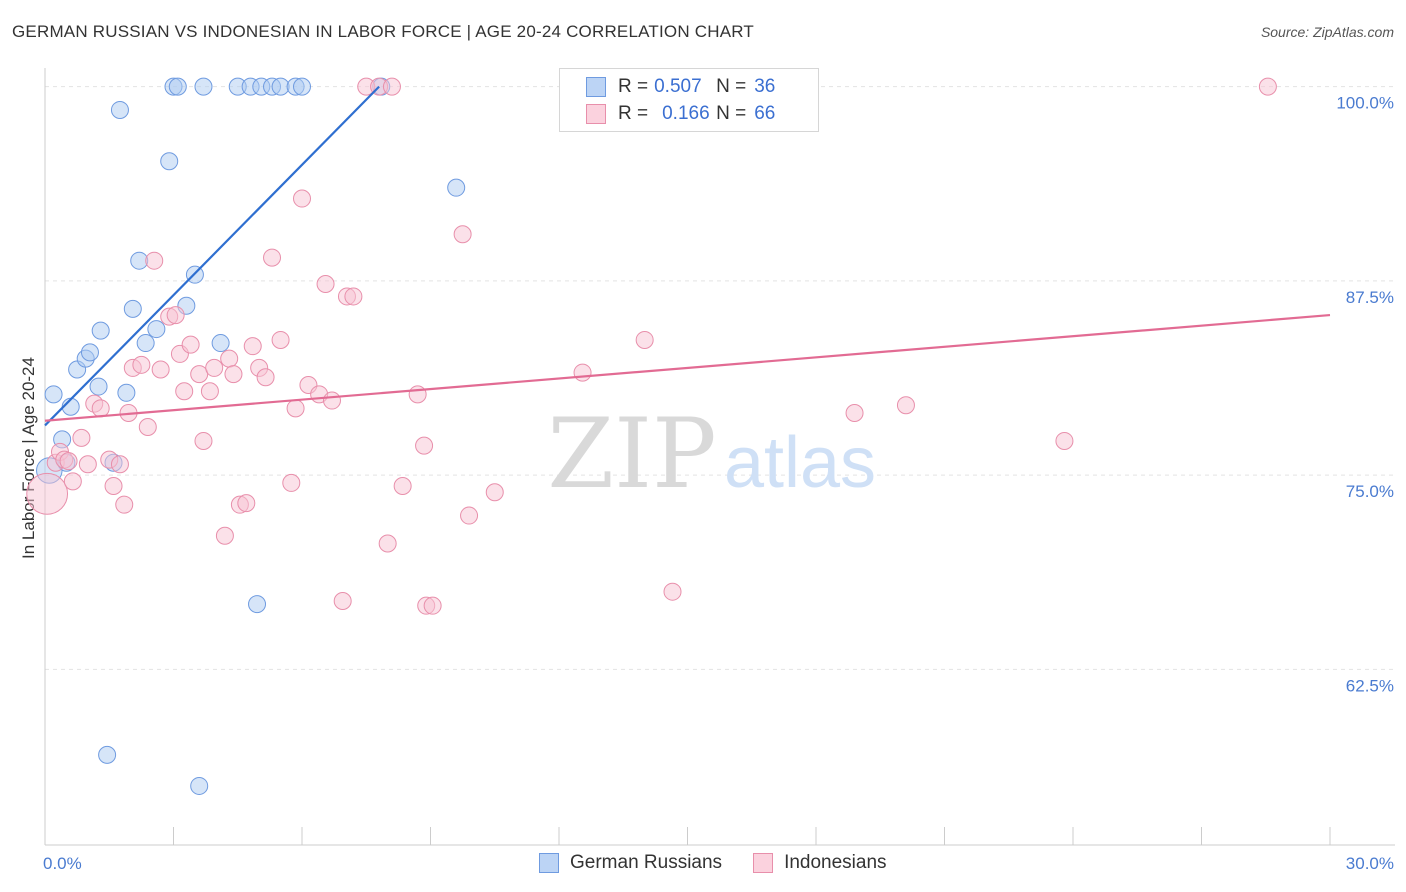  What do you see at coordinates (1365, 395) in the screenshot?
I see `y-tick-labels: 100.0% 87.5% 75.0% 62.5%` at bounding box center [1365, 395].